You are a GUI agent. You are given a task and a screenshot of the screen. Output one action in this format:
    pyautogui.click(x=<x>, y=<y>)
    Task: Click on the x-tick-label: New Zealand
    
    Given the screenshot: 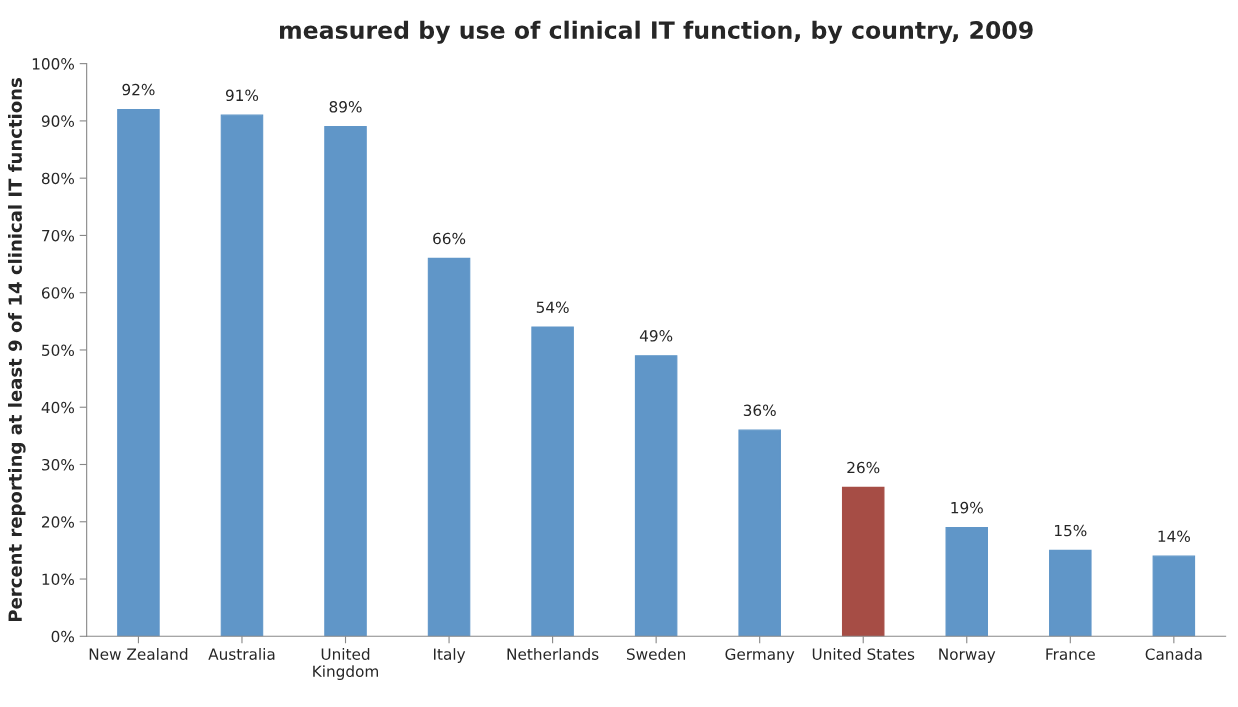 What is the action you would take?
    pyautogui.click(x=138, y=654)
    